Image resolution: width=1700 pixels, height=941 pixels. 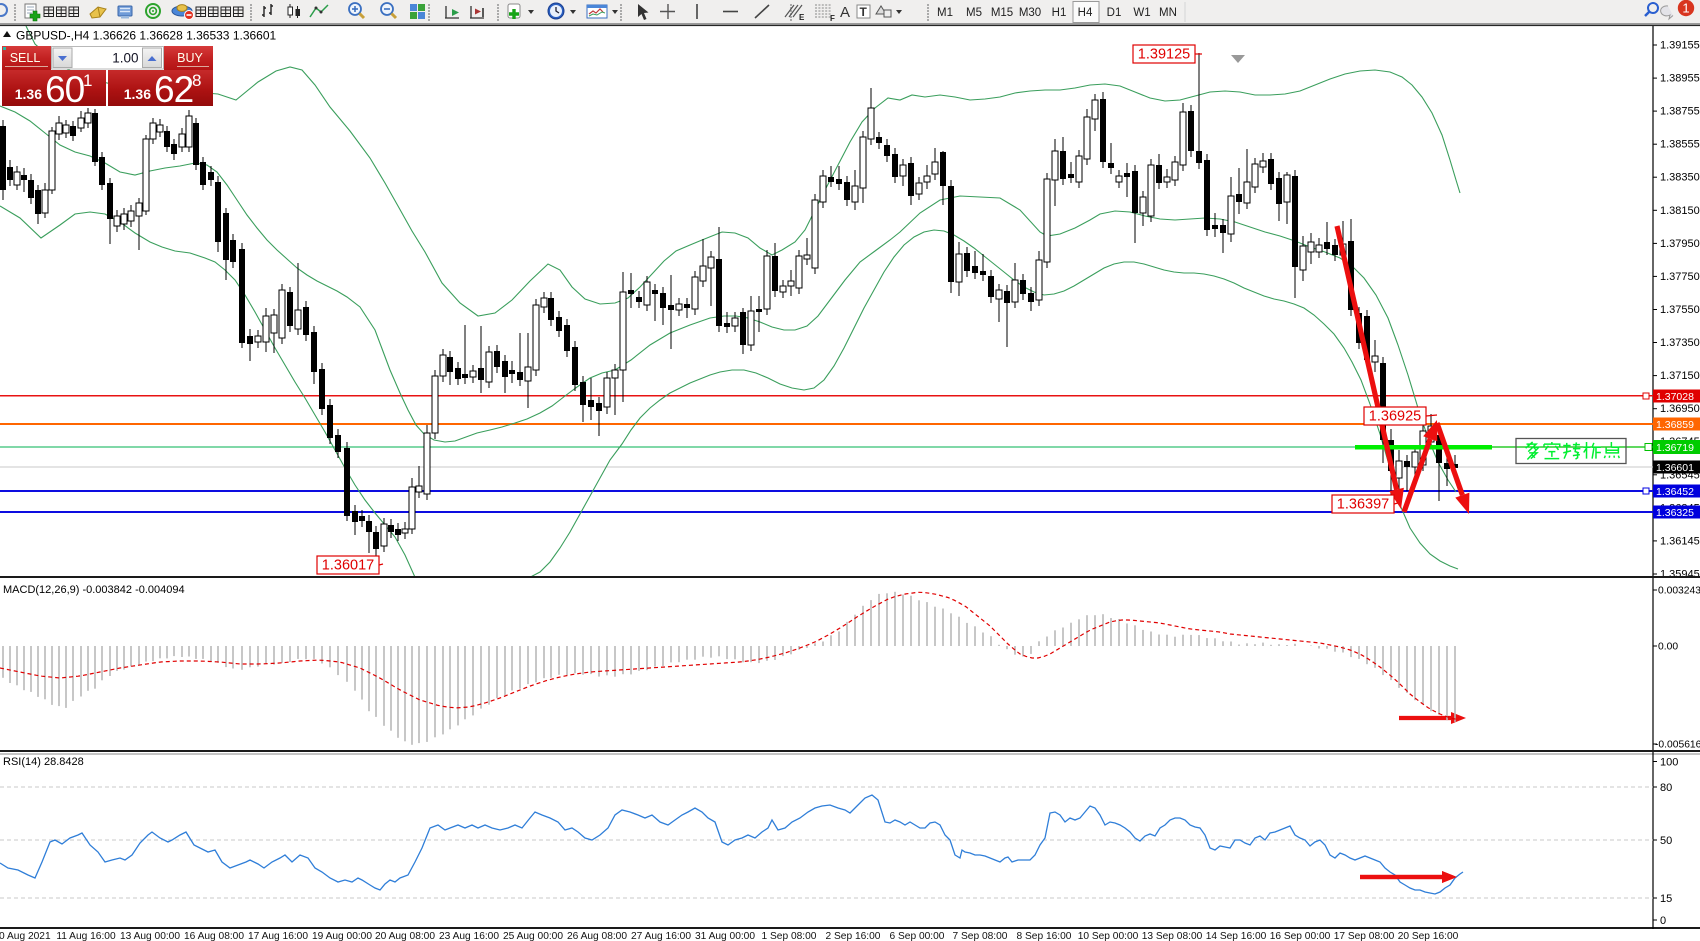 I want to click on svg-text: BUY, so click(x=190, y=58).